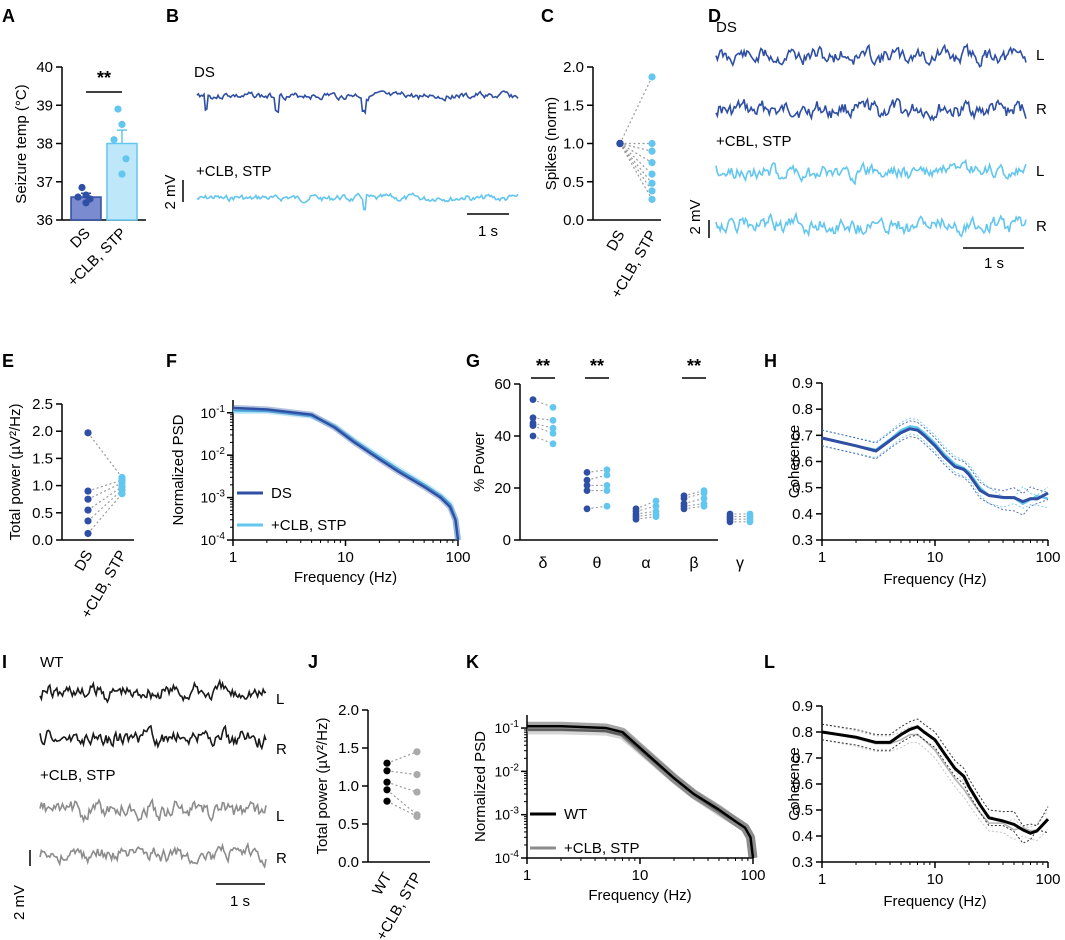  What do you see at coordinates (802, 810) in the screenshot?
I see `l-y-tick-label: 0.5` at bounding box center [802, 810].